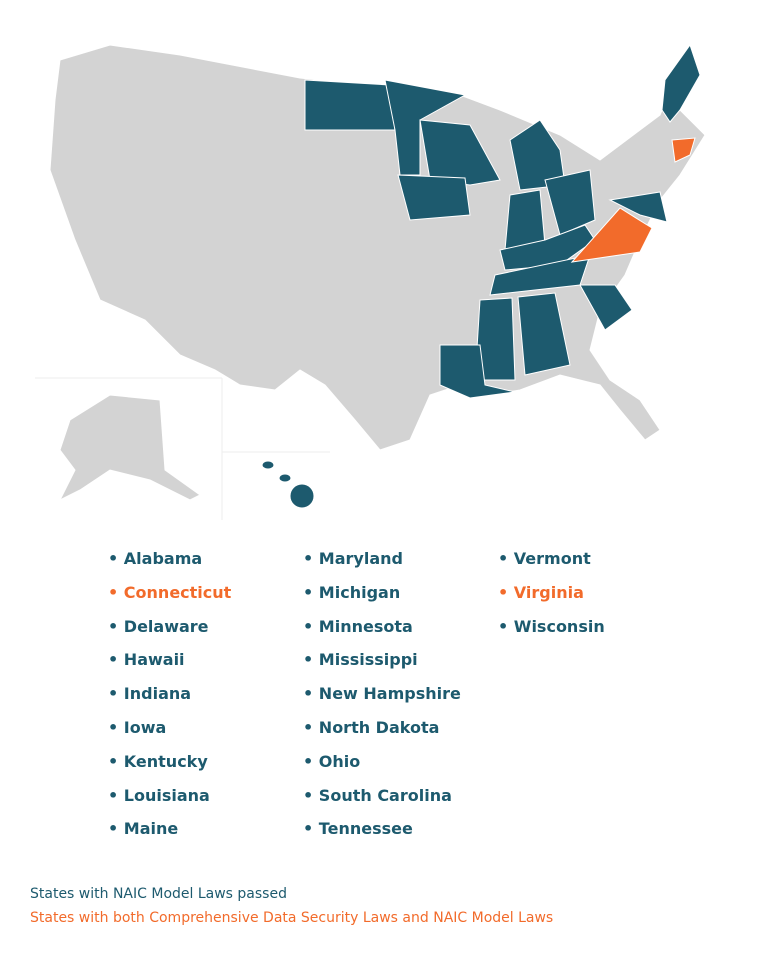  I want to click on state-name: North Dakota, so click(371, 727).